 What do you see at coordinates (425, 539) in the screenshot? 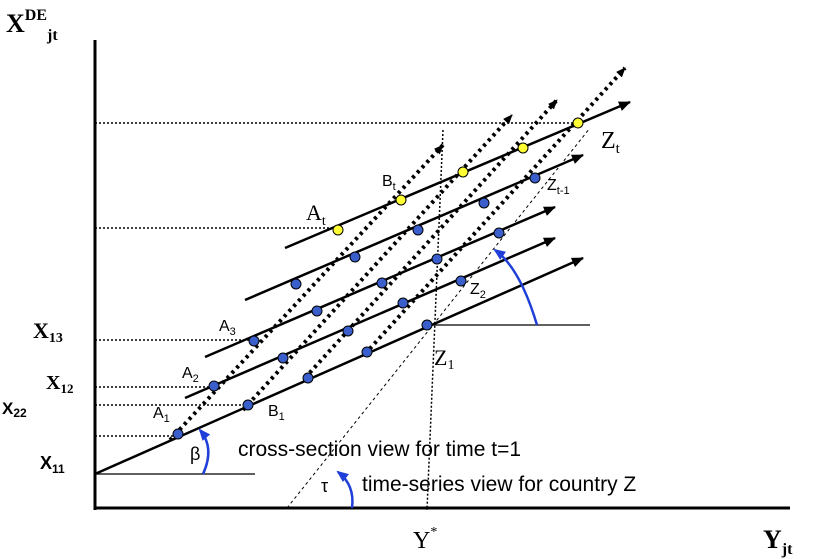
I see `ystar-label: Y*` at bounding box center [425, 539].